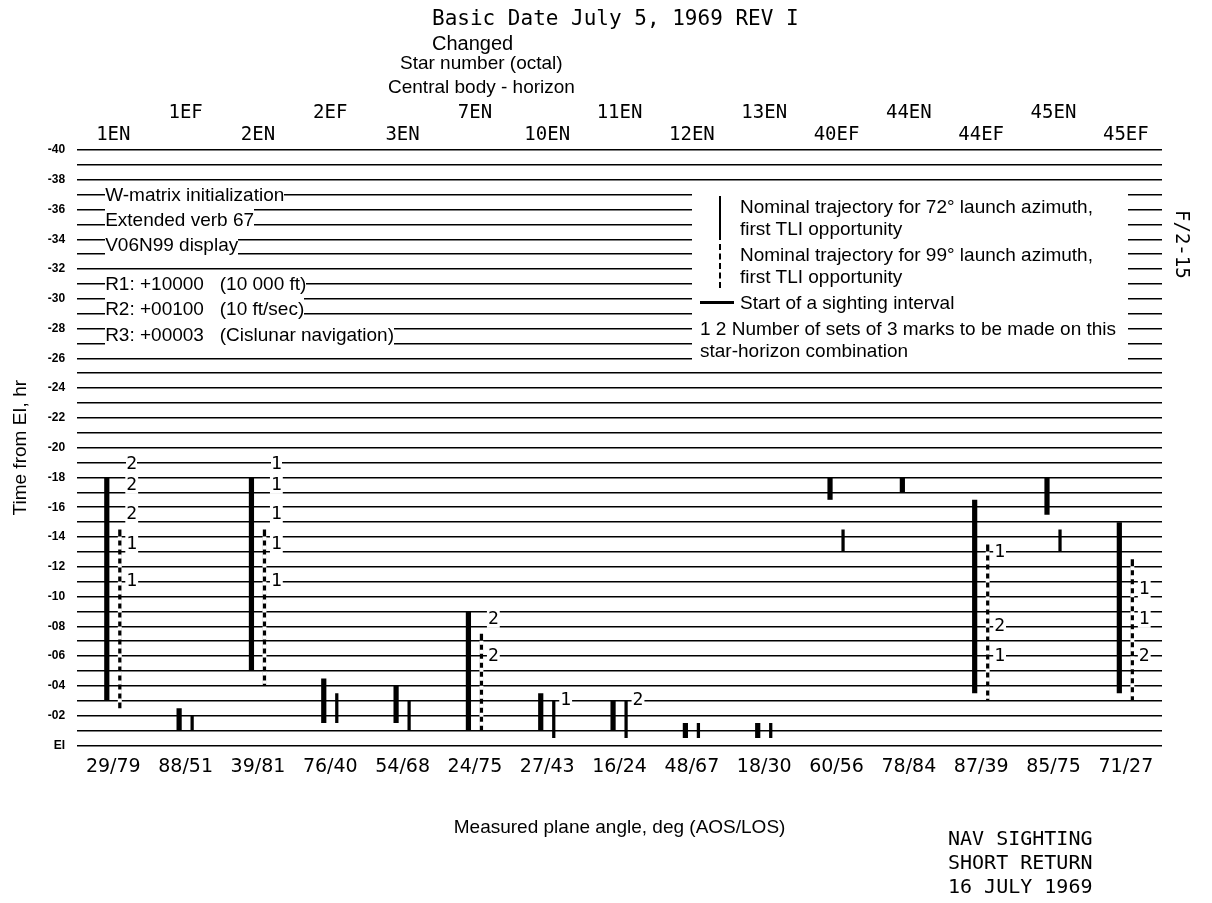 The width and height of the screenshot is (1212, 903). I want to click on annotation: Start of a sighting interval, so click(847, 302).